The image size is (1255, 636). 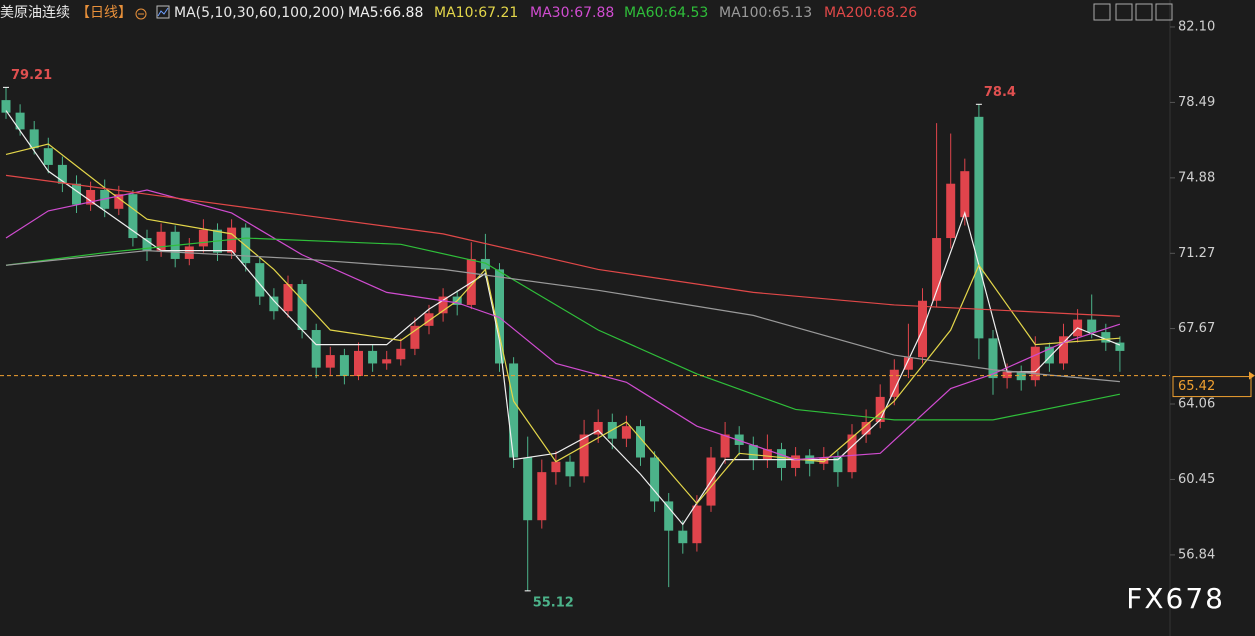 I want to click on legend-entry: MA200:68.26, so click(x=870, y=13).